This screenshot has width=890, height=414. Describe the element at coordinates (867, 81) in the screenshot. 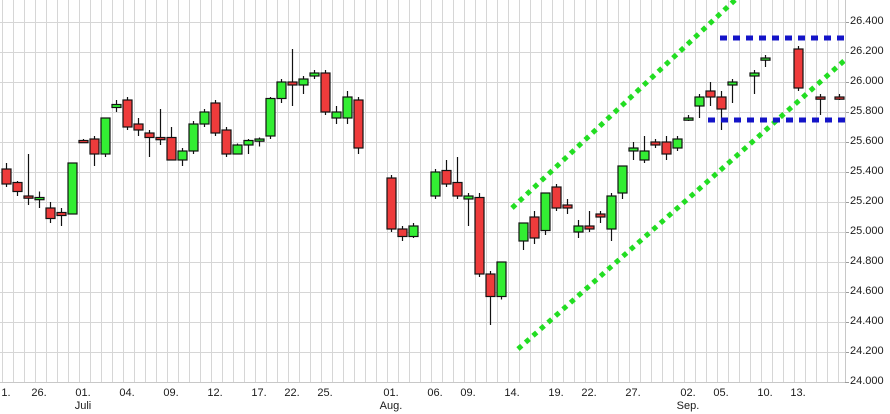

I see `price-tick-label: 26.000` at that location.